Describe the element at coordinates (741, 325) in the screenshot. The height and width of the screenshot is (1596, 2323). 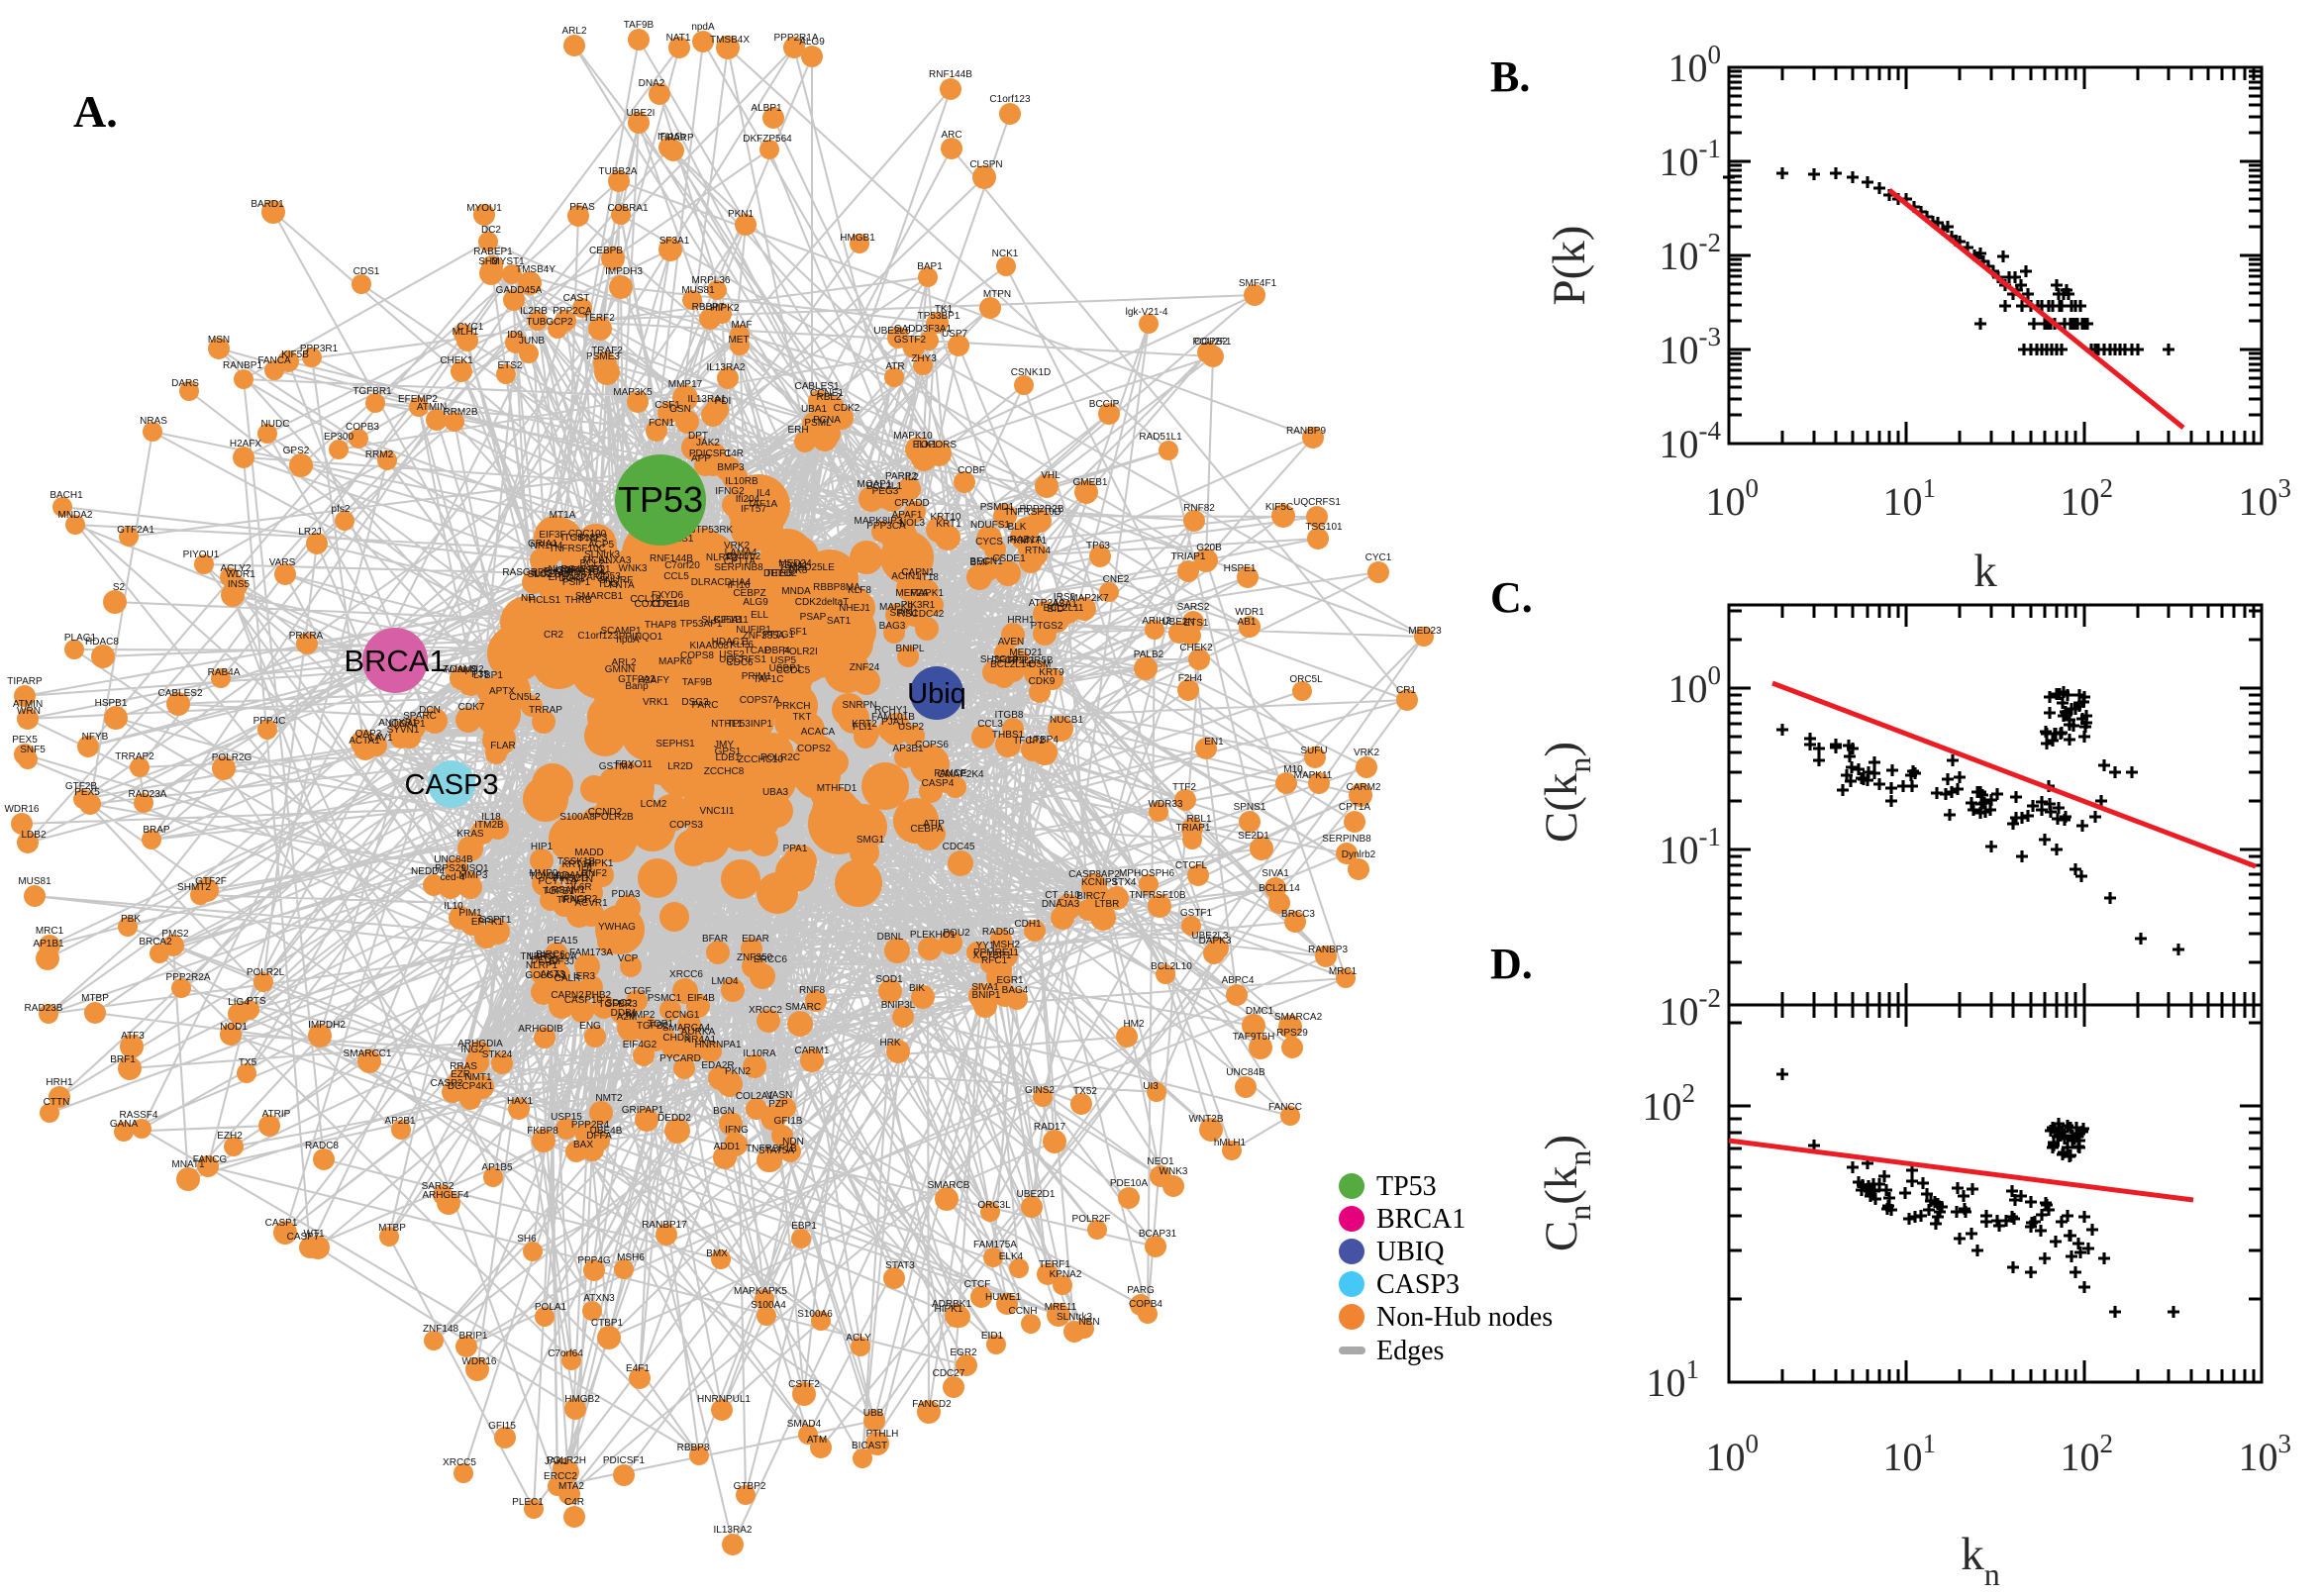
I see `svg-text: MAF` at that location.